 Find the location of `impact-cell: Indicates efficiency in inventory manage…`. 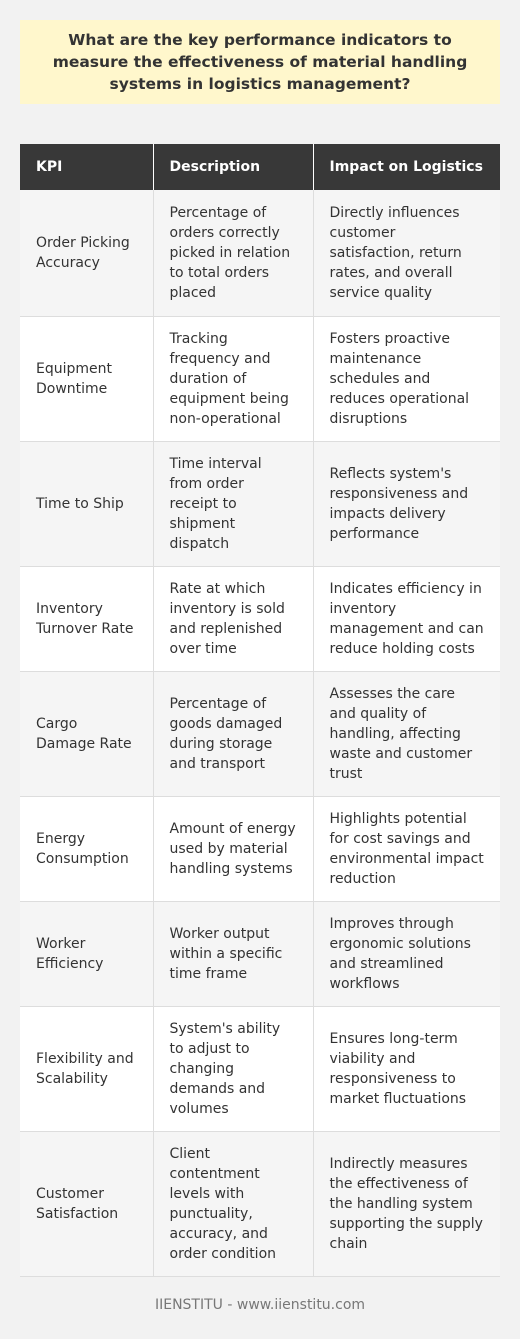

impact-cell: Indicates efficiency in inventory manage… is located at coordinates (406, 619).